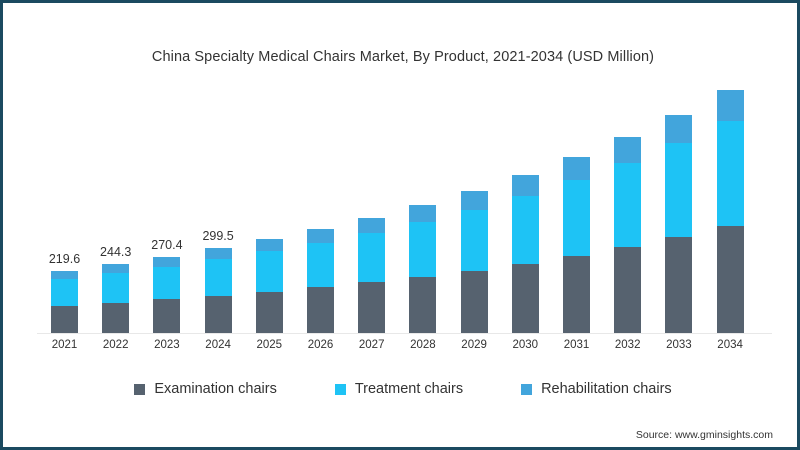 The image size is (800, 450). Describe the element at coordinates (606, 389) in the screenshot. I see `legend-item-label: Rehabilitation chairs` at that location.